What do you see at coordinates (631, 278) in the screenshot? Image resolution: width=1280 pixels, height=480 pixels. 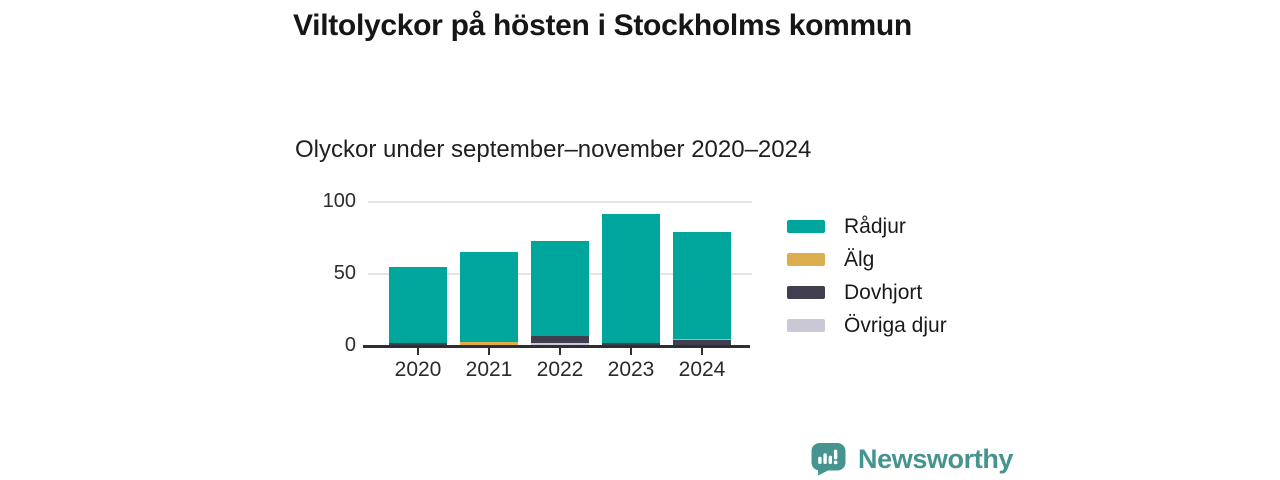 I see `bar-segment-2023-Rådjur` at bounding box center [631, 278].